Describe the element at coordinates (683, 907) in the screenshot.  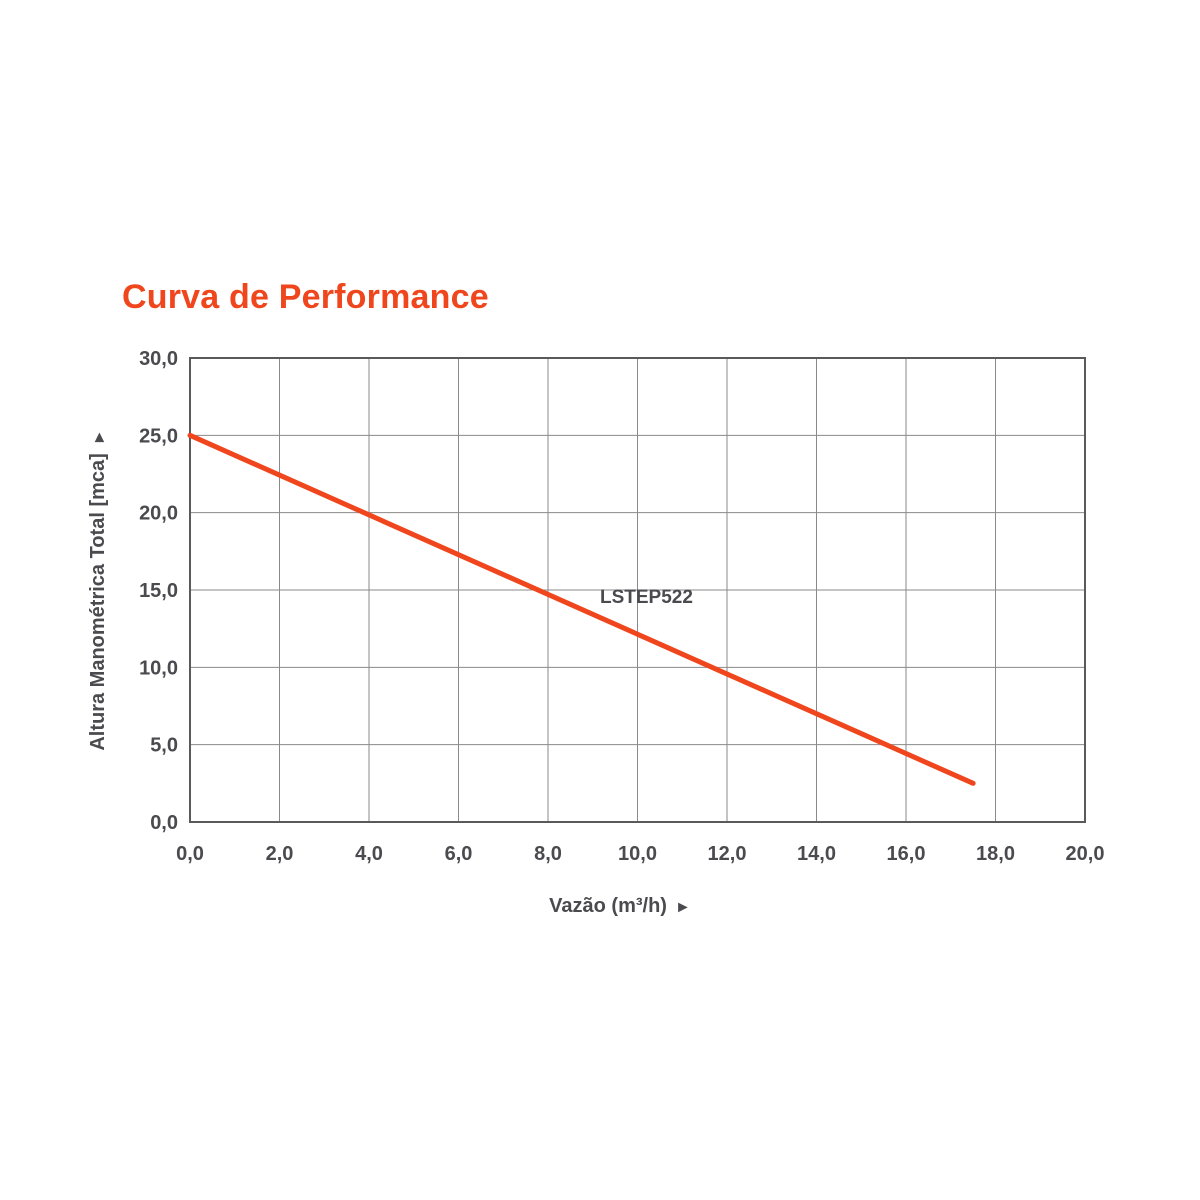
I see `x-axis-arrow-icon: ►` at that location.